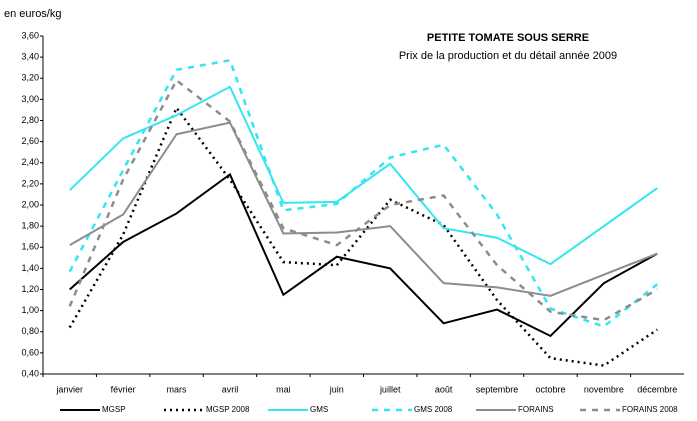  I want to click on x-tick-label: août, so click(444, 389).